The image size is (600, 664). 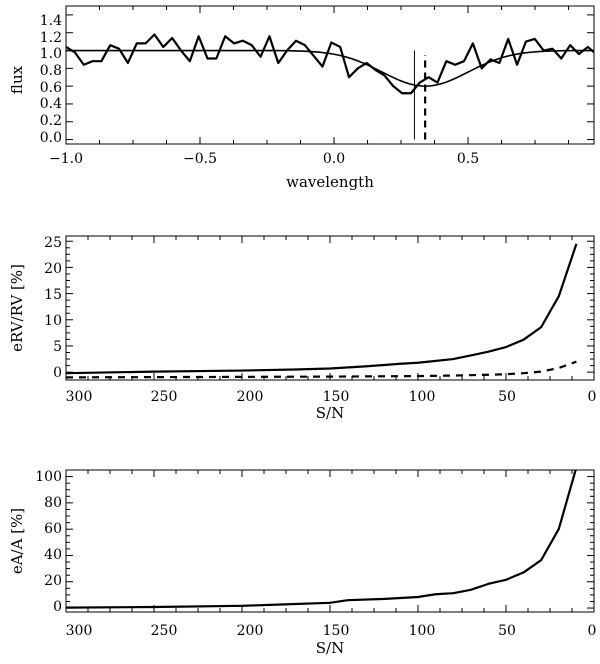 What do you see at coordinates (51, 71) in the screenshot?
I see `flux-y-tick-label: 0.8` at bounding box center [51, 71].